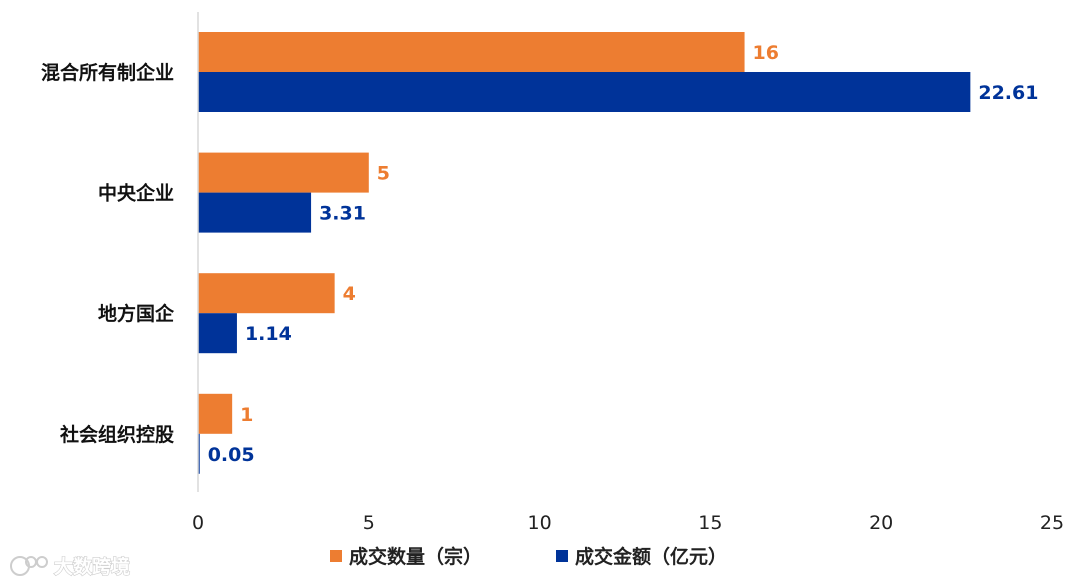  Describe the element at coordinates (349, 294) in the screenshot. I see `data-label-count-local-soe: 4` at that location.